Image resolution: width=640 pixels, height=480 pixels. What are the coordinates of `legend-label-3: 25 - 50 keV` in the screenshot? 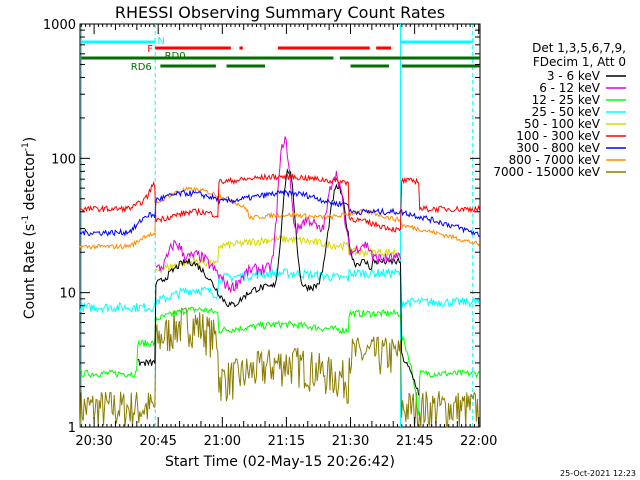 It's located at (566, 112).